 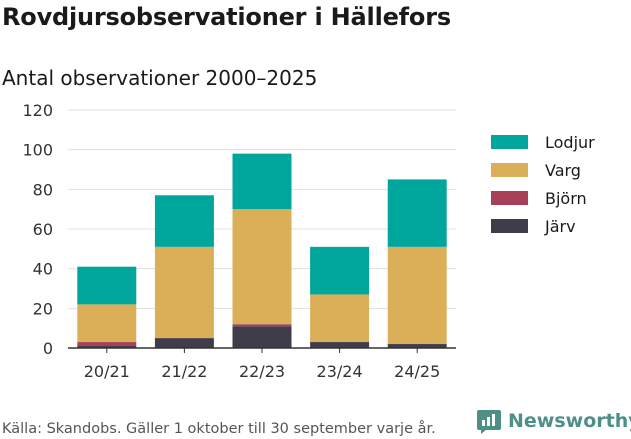 I want to click on brand-logo: Newsworthy, so click(x=553, y=421).